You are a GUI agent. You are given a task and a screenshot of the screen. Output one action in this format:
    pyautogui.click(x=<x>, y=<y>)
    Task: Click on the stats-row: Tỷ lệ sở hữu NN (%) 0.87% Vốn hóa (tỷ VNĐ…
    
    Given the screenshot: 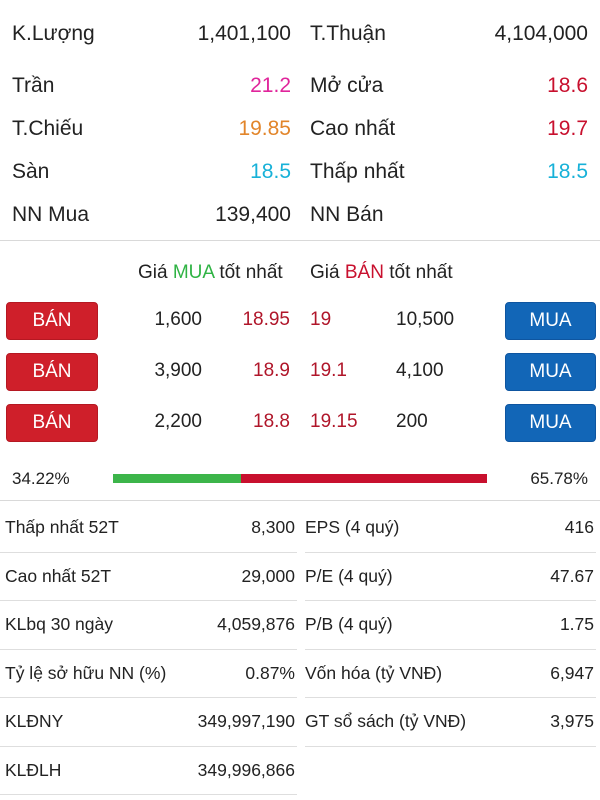 What is the action you would take?
    pyautogui.click(x=300, y=674)
    